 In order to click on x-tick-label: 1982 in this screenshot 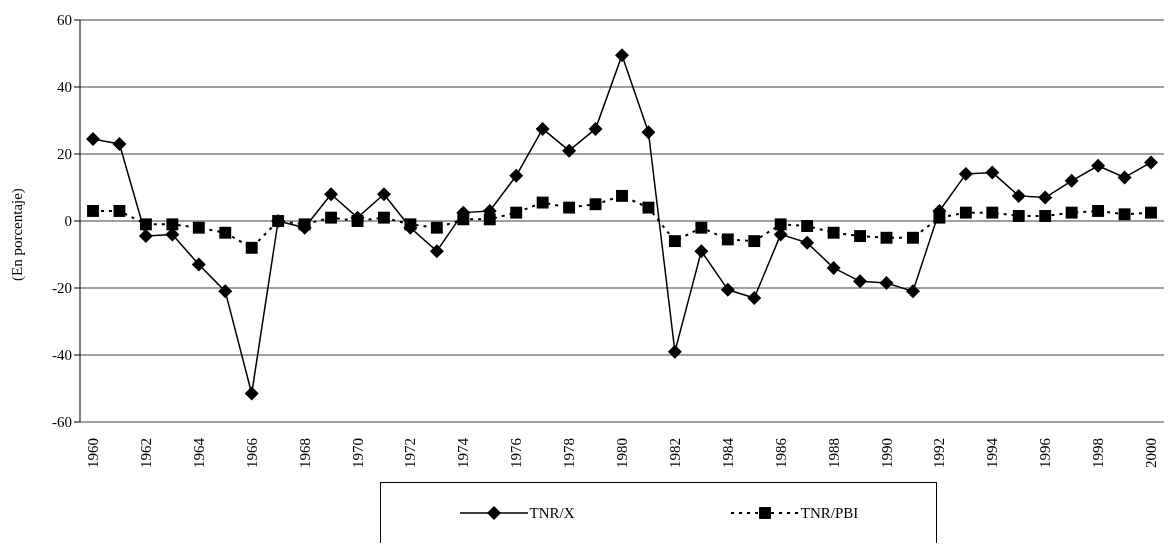, I will do `click(674, 453)`.